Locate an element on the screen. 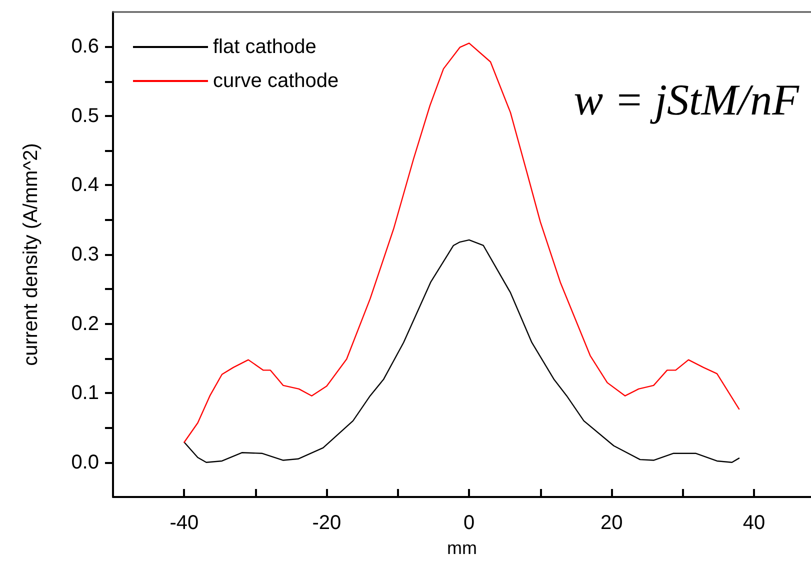  y-tick-label: 0.0 is located at coordinates (85, 462).